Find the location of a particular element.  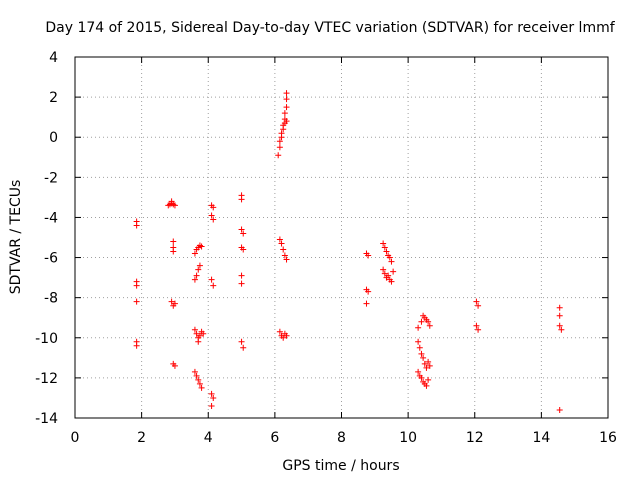

y-tick-label: 2 is located at coordinates (53, 98).